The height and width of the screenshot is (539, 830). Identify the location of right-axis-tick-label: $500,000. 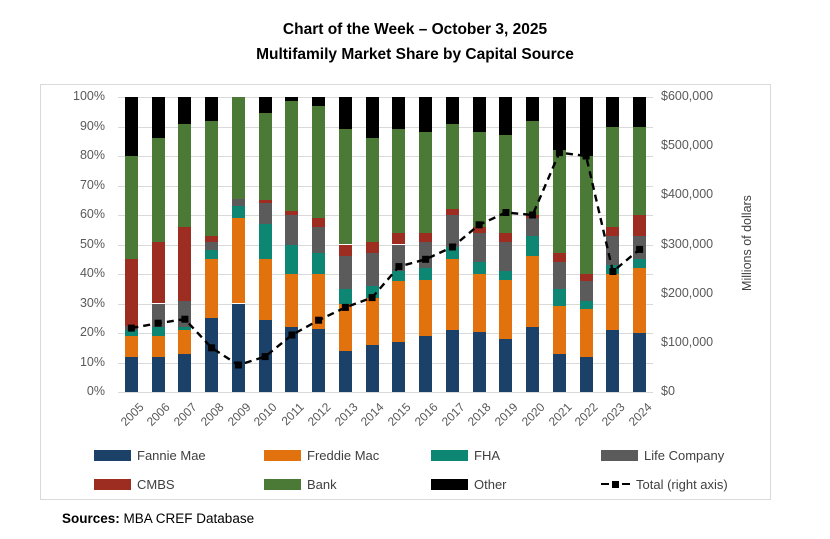
(687, 145).